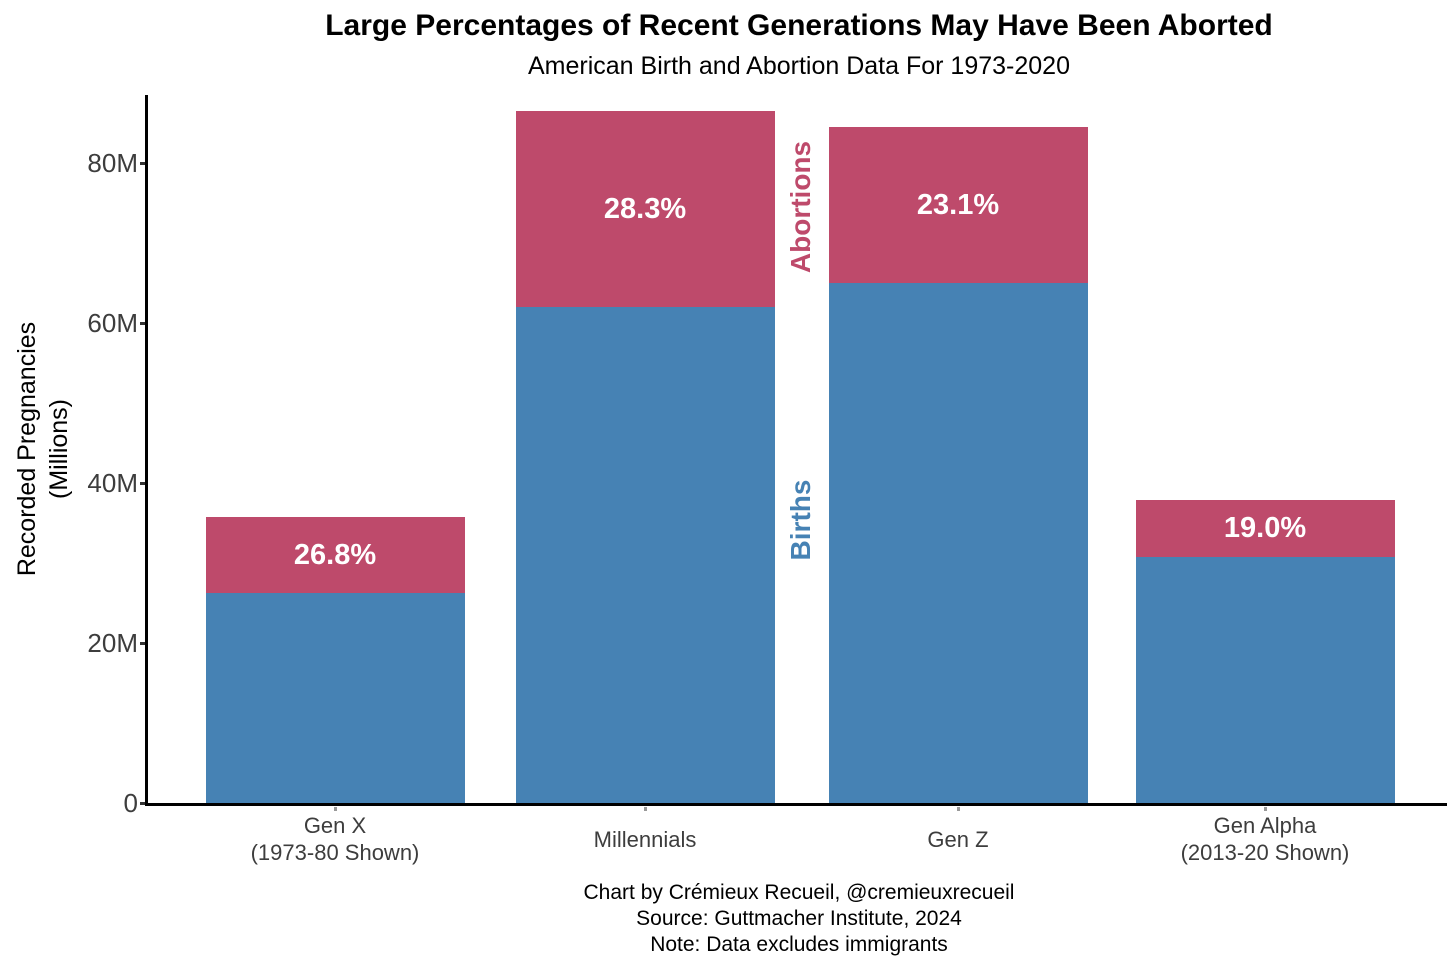 Image resolution: width=1456 pixels, height=971 pixels. I want to click on x-tick-mark-millennials, so click(645, 809).